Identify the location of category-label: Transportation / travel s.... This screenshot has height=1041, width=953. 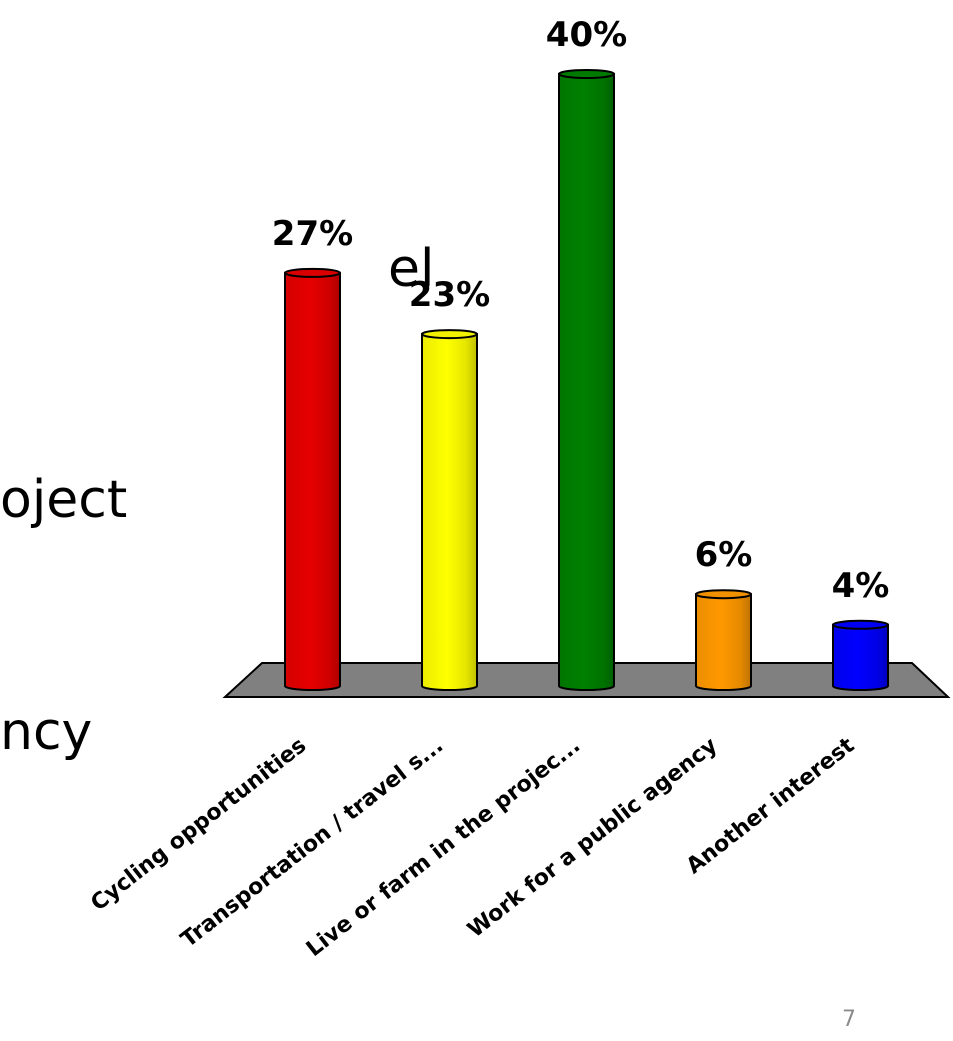
(313, 843).